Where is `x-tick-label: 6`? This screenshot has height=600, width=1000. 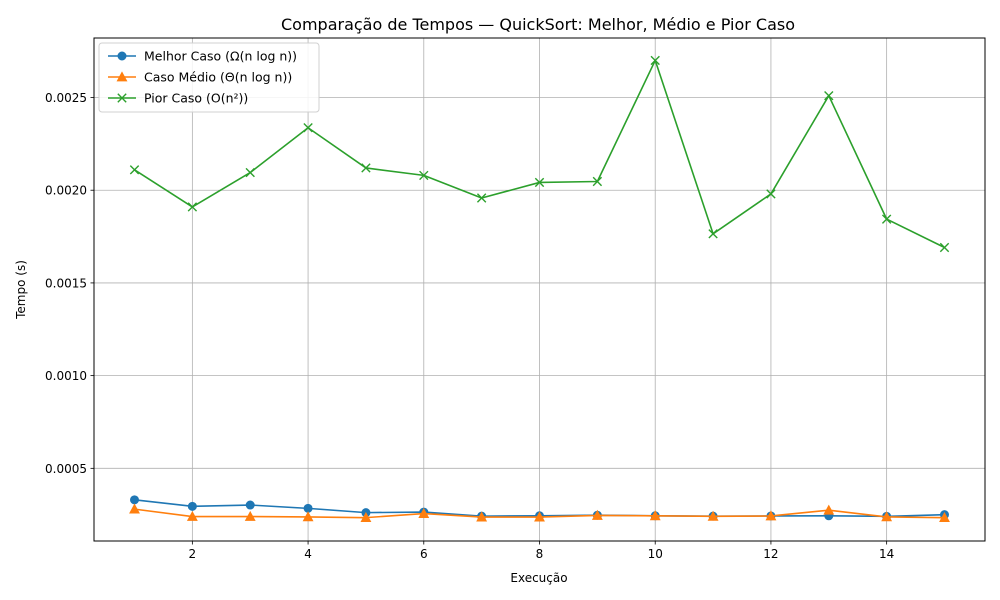 x-tick-label: 6 is located at coordinates (424, 554).